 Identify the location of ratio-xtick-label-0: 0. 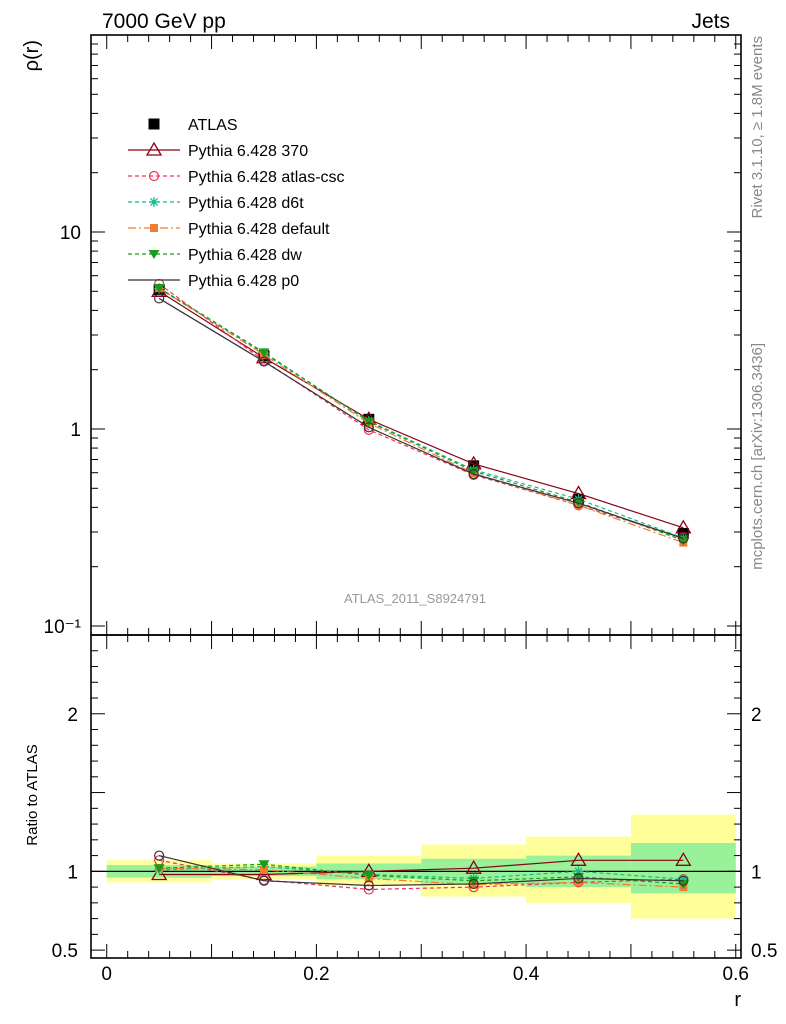
(106, 974).